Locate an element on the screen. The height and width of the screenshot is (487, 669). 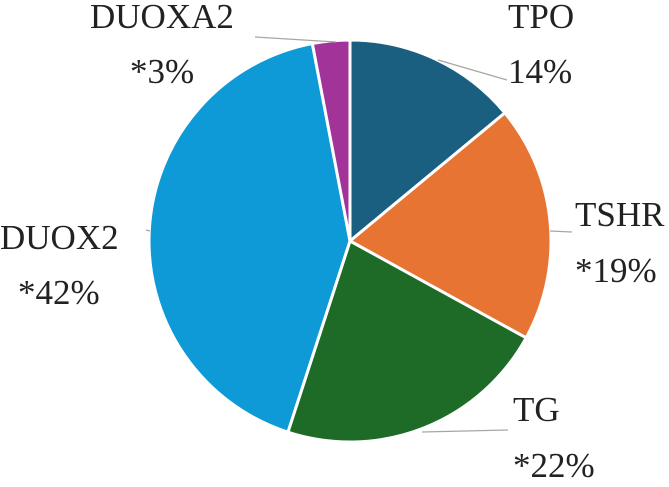
slice-label-value-tg: *22% is located at coordinates (554, 465).